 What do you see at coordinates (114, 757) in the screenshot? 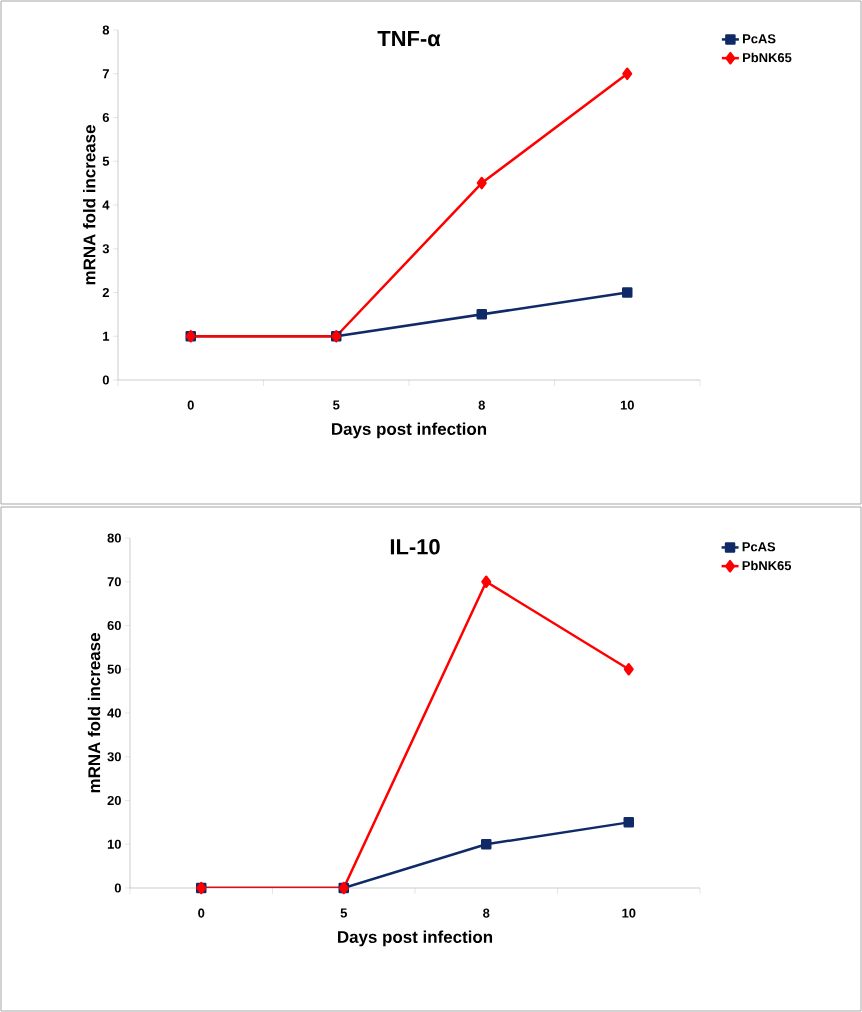
I see `y-tick-label: 30` at bounding box center [114, 757].